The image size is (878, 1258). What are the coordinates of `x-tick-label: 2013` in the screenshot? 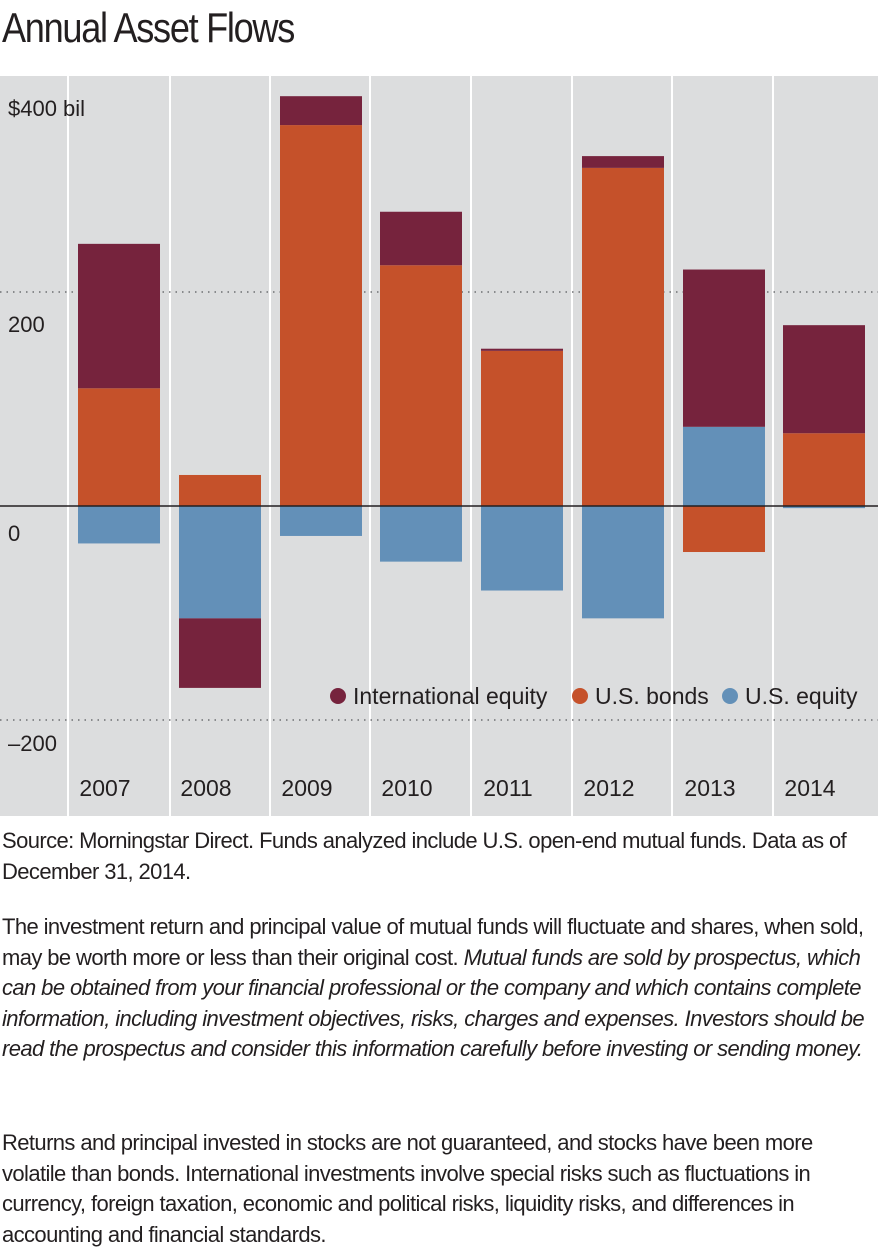 It's located at (709, 788).